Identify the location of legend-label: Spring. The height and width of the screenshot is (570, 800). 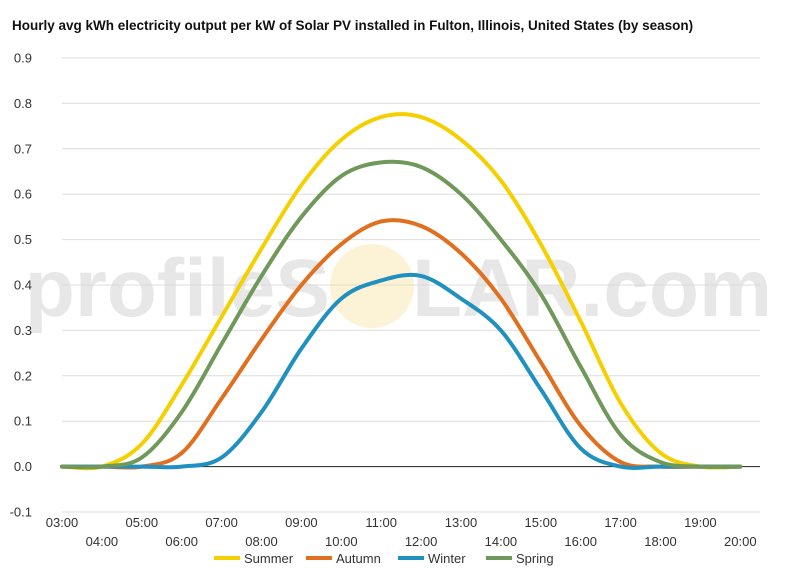
(535, 558).